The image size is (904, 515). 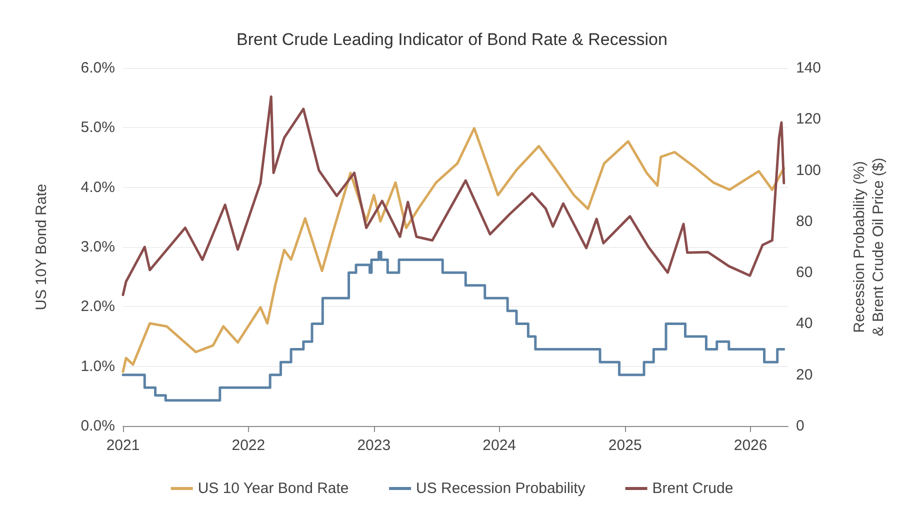 What do you see at coordinates (97, 187) in the screenshot?
I see `y-tick-label: 4.0%` at bounding box center [97, 187].